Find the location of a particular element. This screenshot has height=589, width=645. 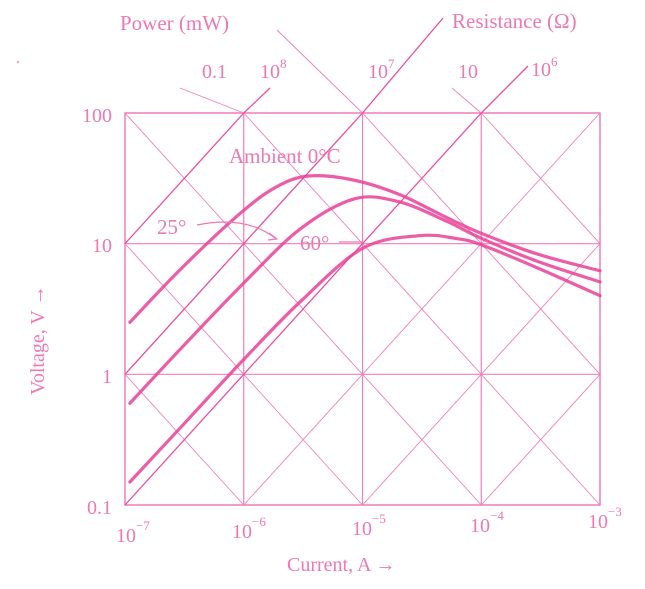

annotation-ambient-0c: Ambient 0°C is located at coordinates (285, 156).